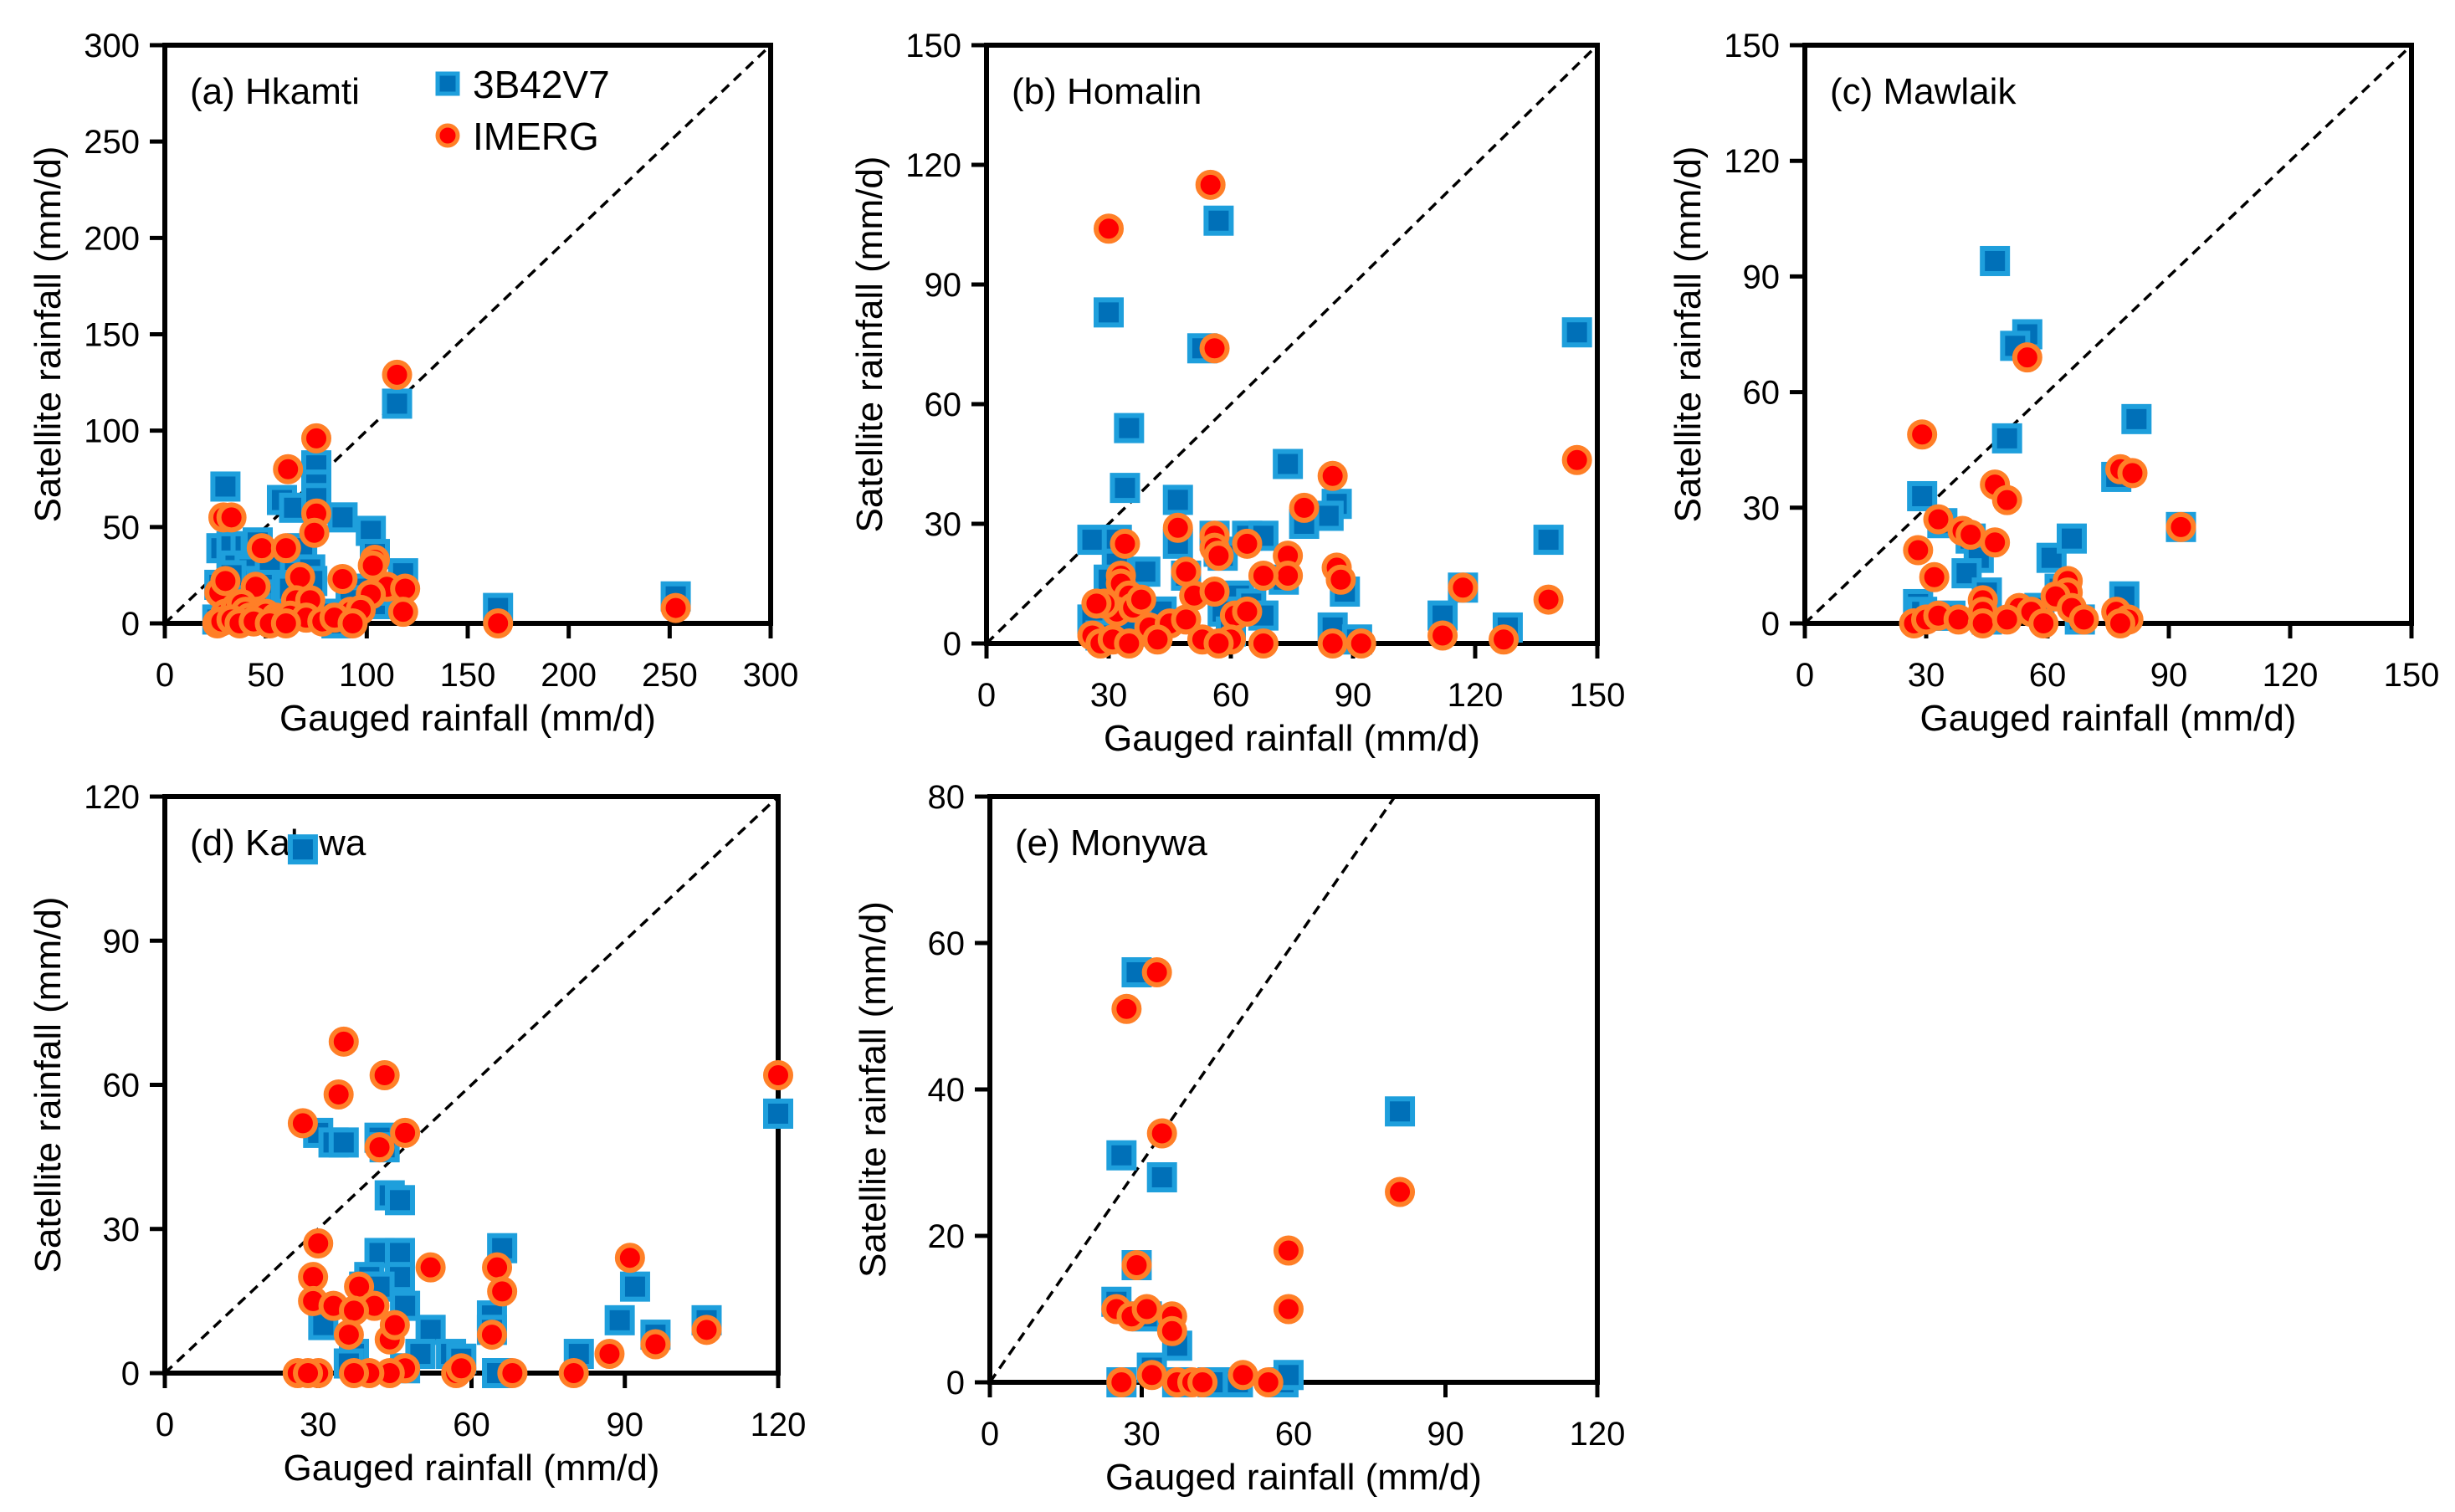 The width and height of the screenshot is (2455, 1512). Describe the element at coordinates (944, 524) in the screenshot. I see `y-tick-label: 30` at that location.